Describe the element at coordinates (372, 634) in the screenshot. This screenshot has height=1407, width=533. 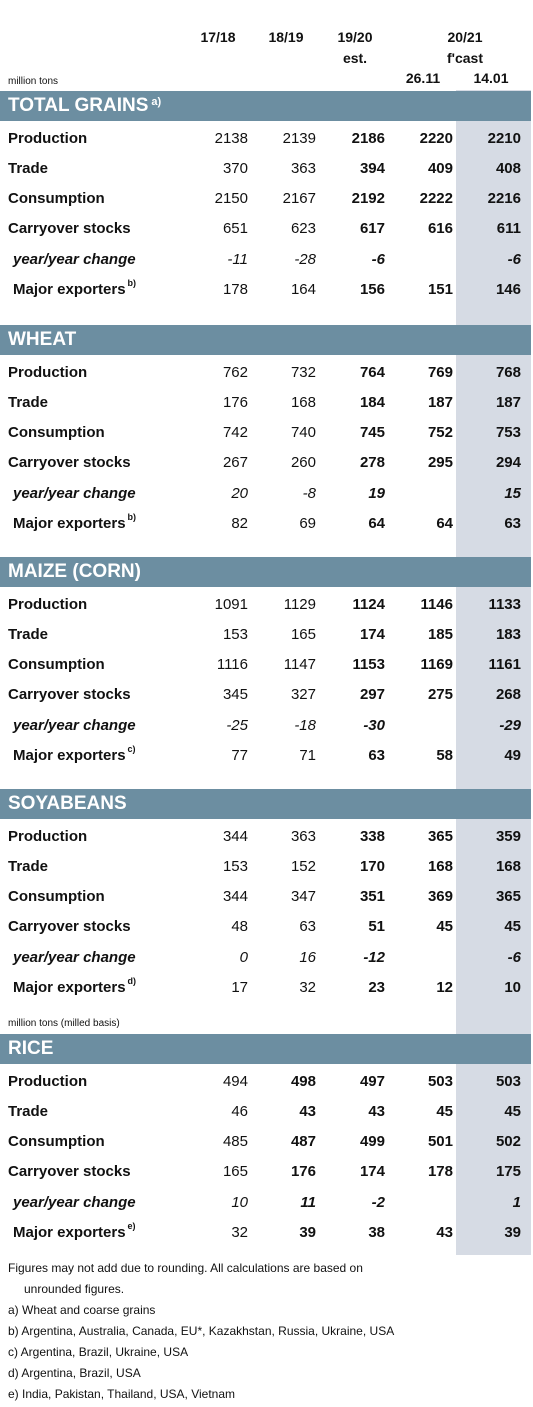
I see `cell-value: 174` at that location.